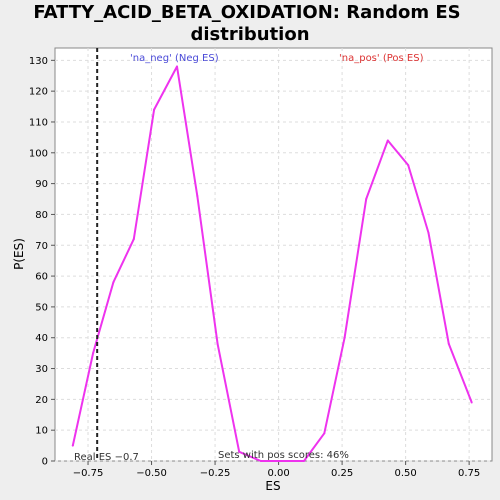 This screenshot has width=500, height=500. Describe the element at coordinates (41, 400) in the screenshot. I see `y-tick-label: 20` at that location.